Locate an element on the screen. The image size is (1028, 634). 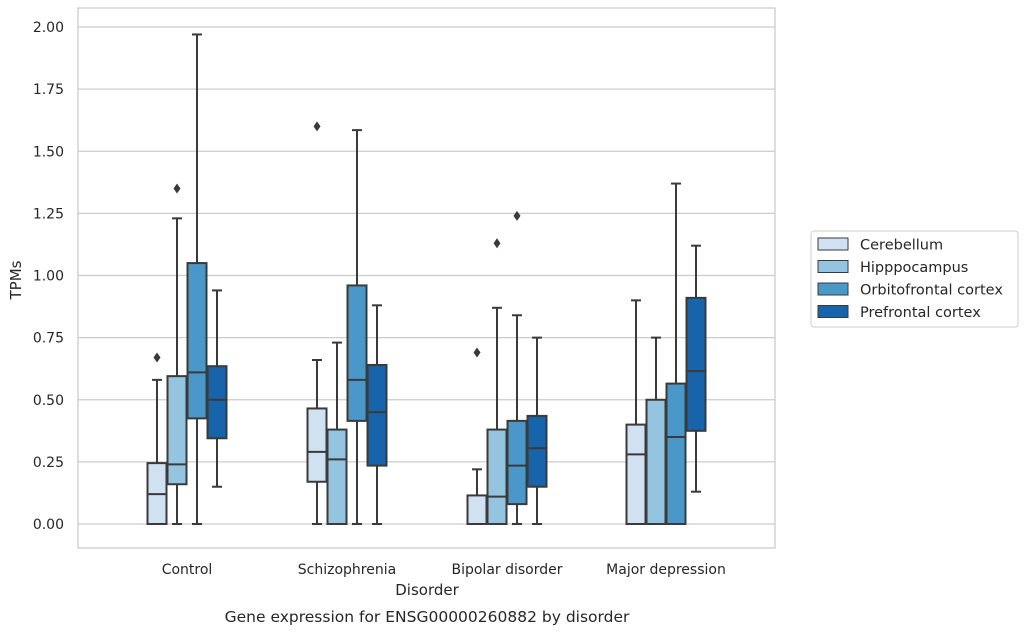
y-tick-label: 1.25 is located at coordinates (48, 214).